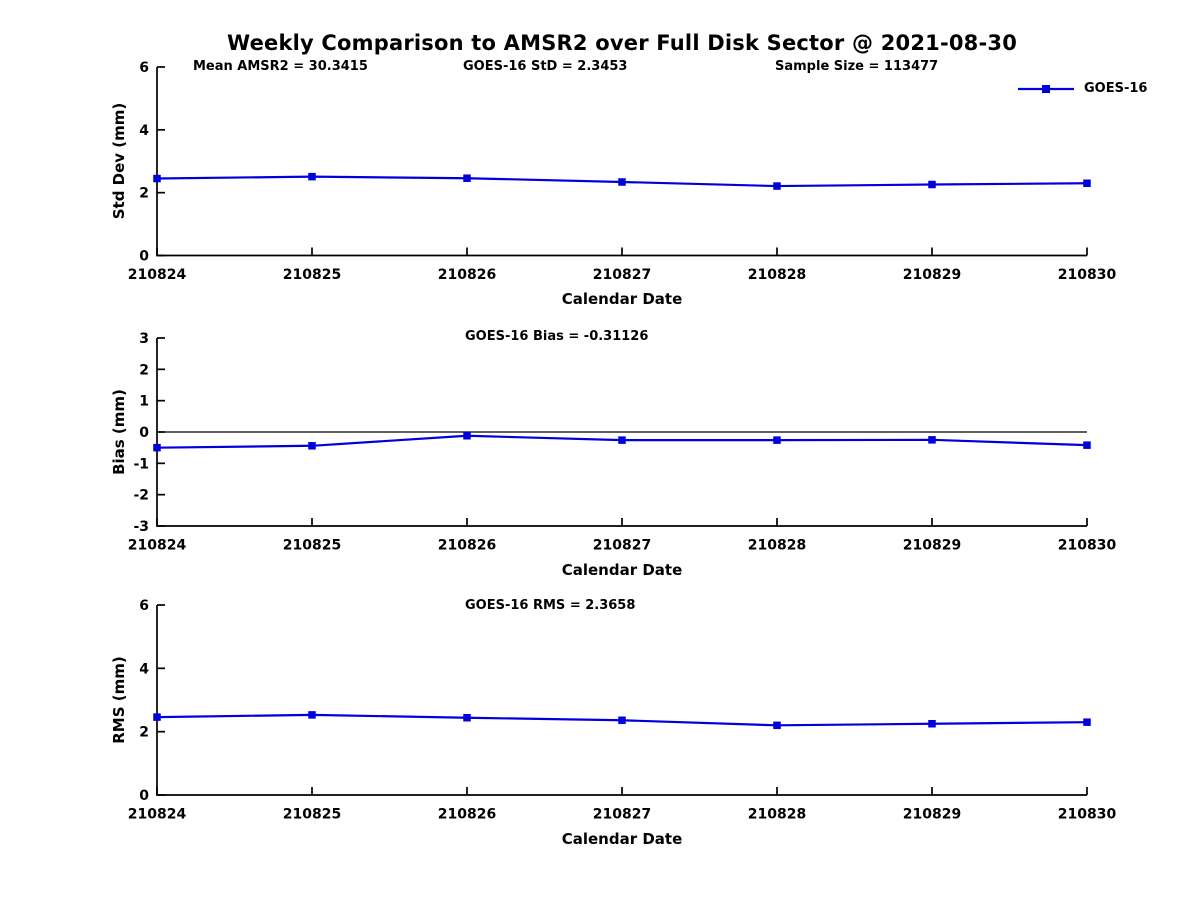 This screenshot has height=900, width=1200. Describe the element at coordinates (1082, 88) in the screenshot. I see `legend: GOES-16` at that location.